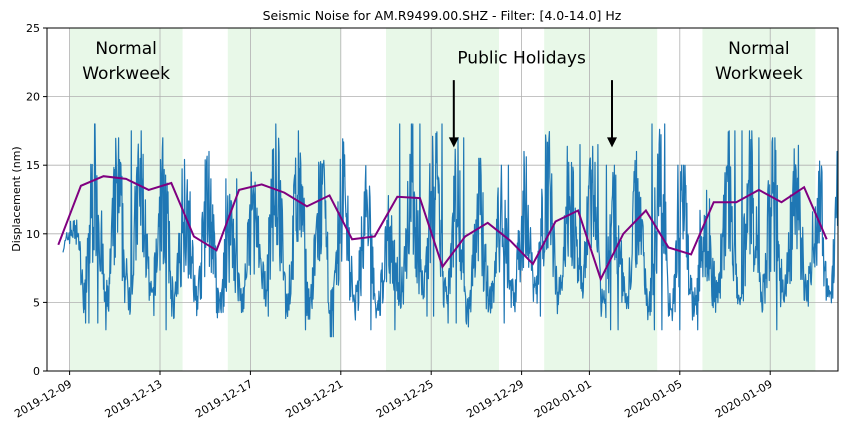 Image resolution: width=845 pixels, height=436 pixels. Describe the element at coordinates (126, 49) in the screenshot. I see `annotation-0: Normal` at that location.